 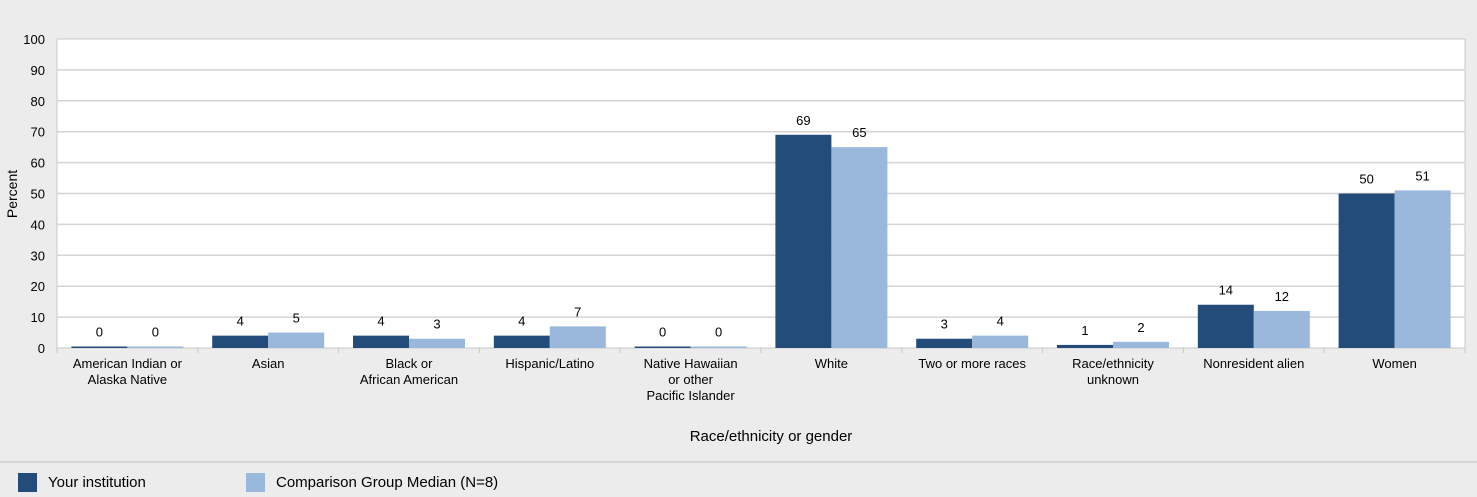 I want to click on data-label: 2, so click(x=1140, y=327).